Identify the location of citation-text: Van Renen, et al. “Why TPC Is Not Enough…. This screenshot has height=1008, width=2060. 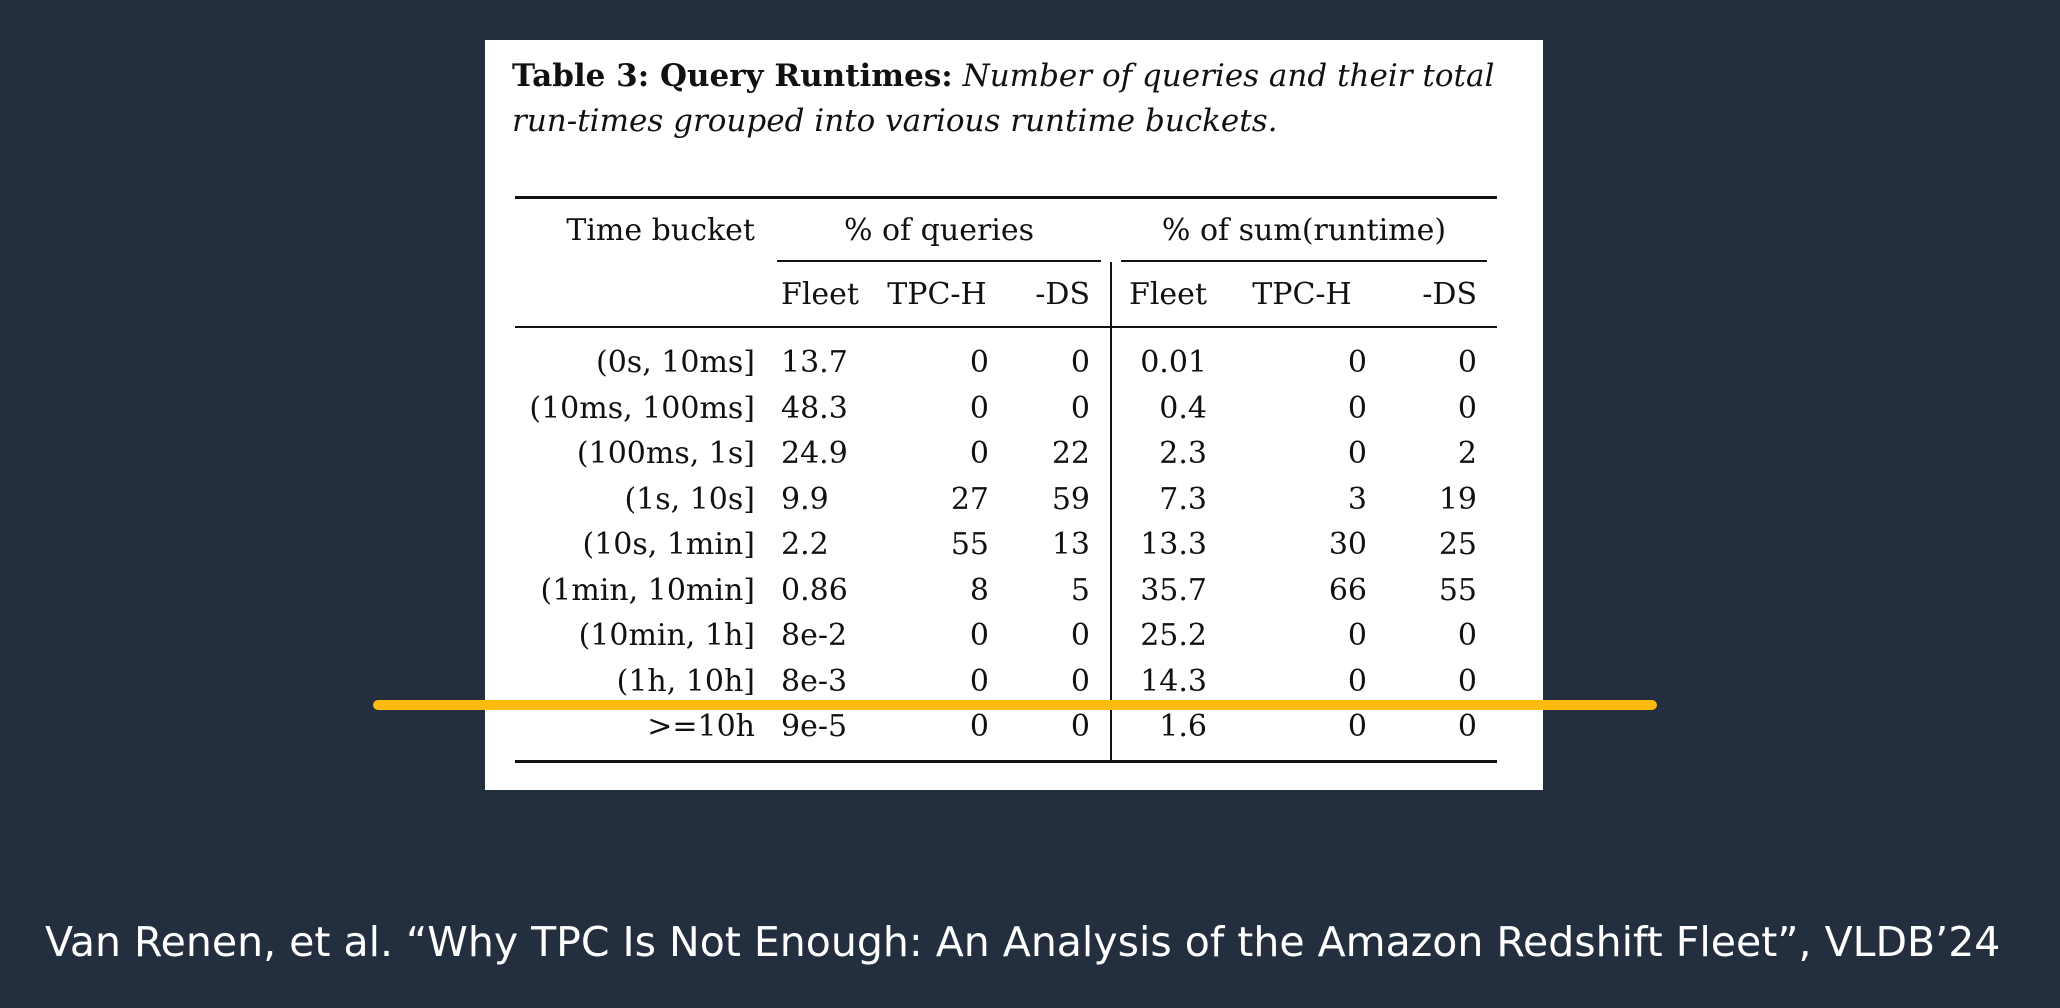
(1023, 942).